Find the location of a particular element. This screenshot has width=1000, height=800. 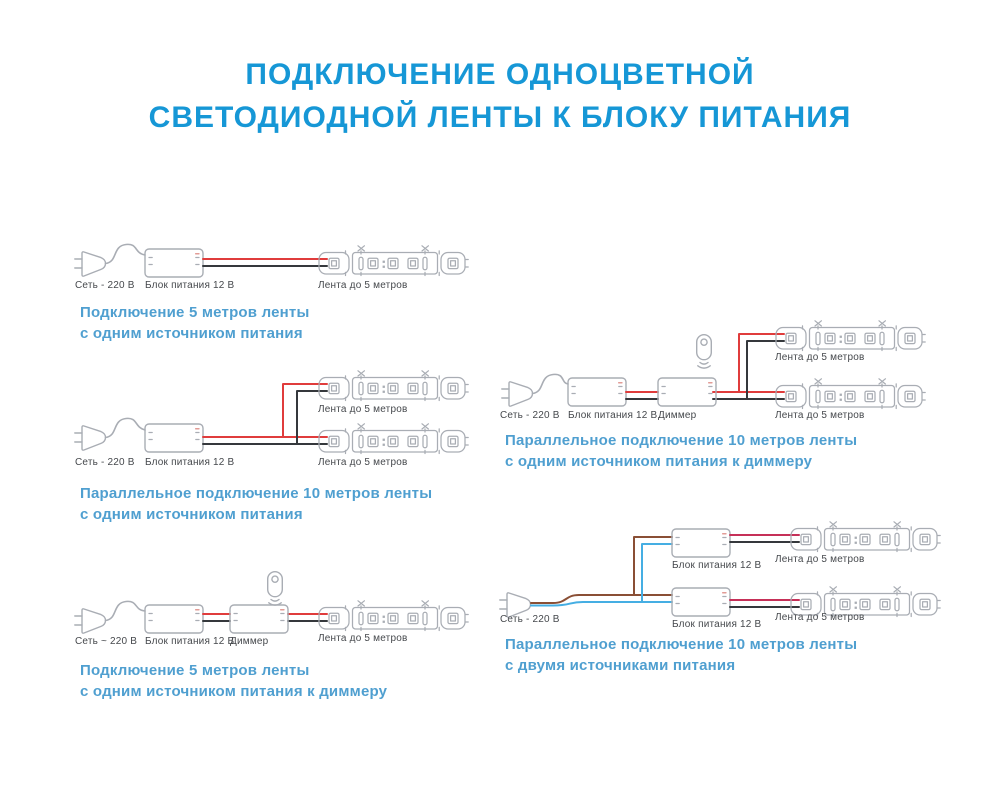

diagram-parallel-10m-dimmer-graphic is located at coordinates (713, 365).